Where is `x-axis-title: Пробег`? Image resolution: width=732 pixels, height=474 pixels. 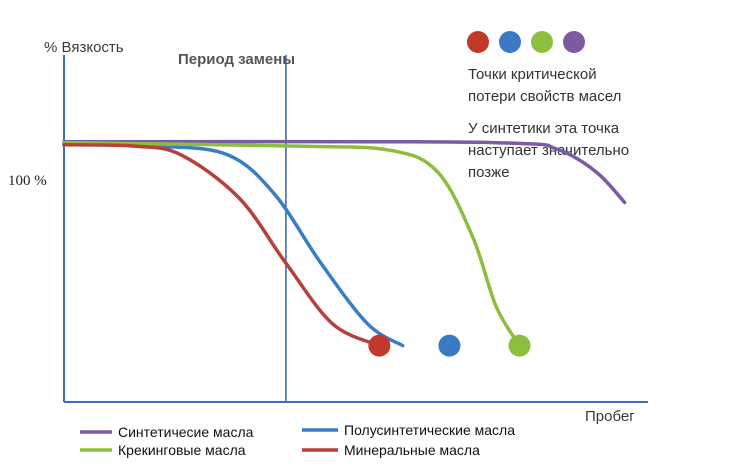 x-axis-title: Пробег is located at coordinates (610, 416).